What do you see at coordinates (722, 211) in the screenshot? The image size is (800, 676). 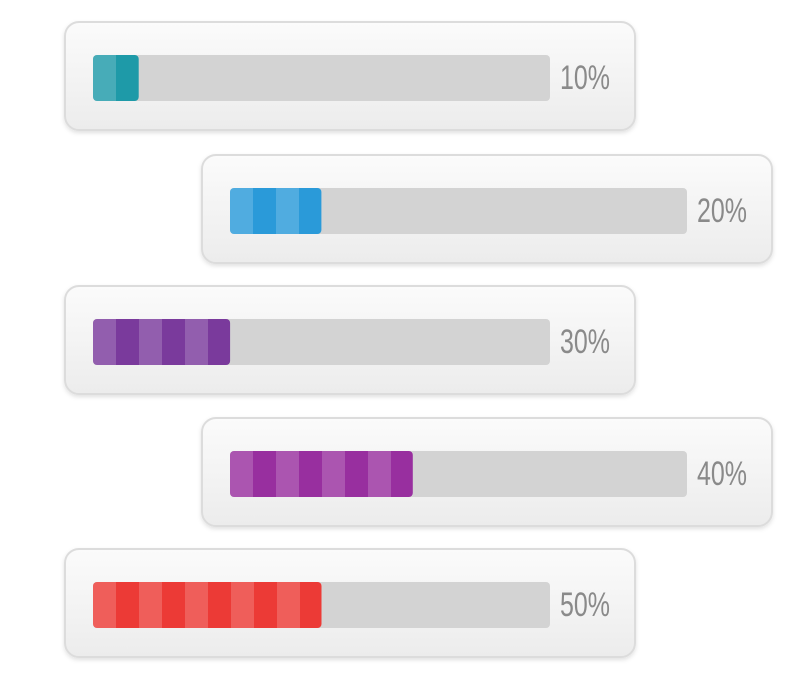 I see `value-label: 20%` at bounding box center [722, 211].